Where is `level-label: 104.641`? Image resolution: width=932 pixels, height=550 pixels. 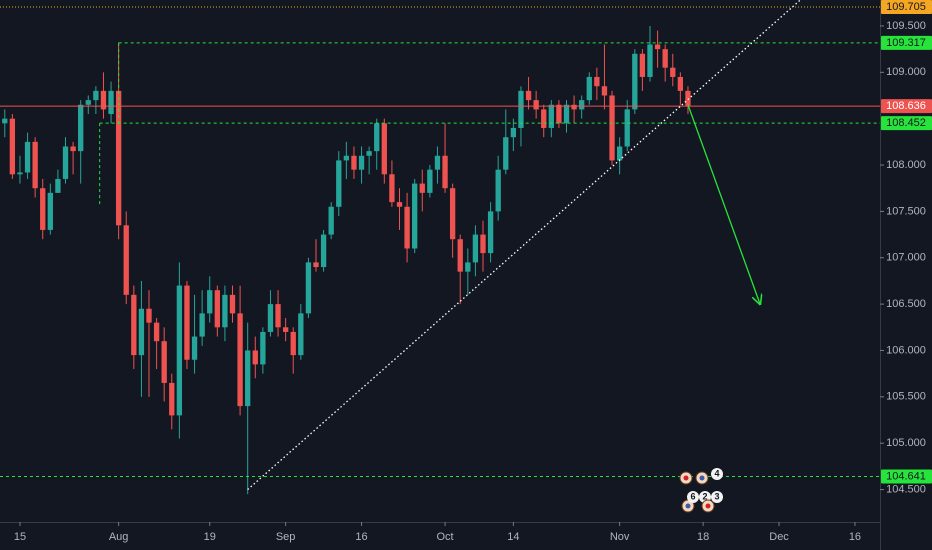 level-label: 104.641 is located at coordinates (906, 476).